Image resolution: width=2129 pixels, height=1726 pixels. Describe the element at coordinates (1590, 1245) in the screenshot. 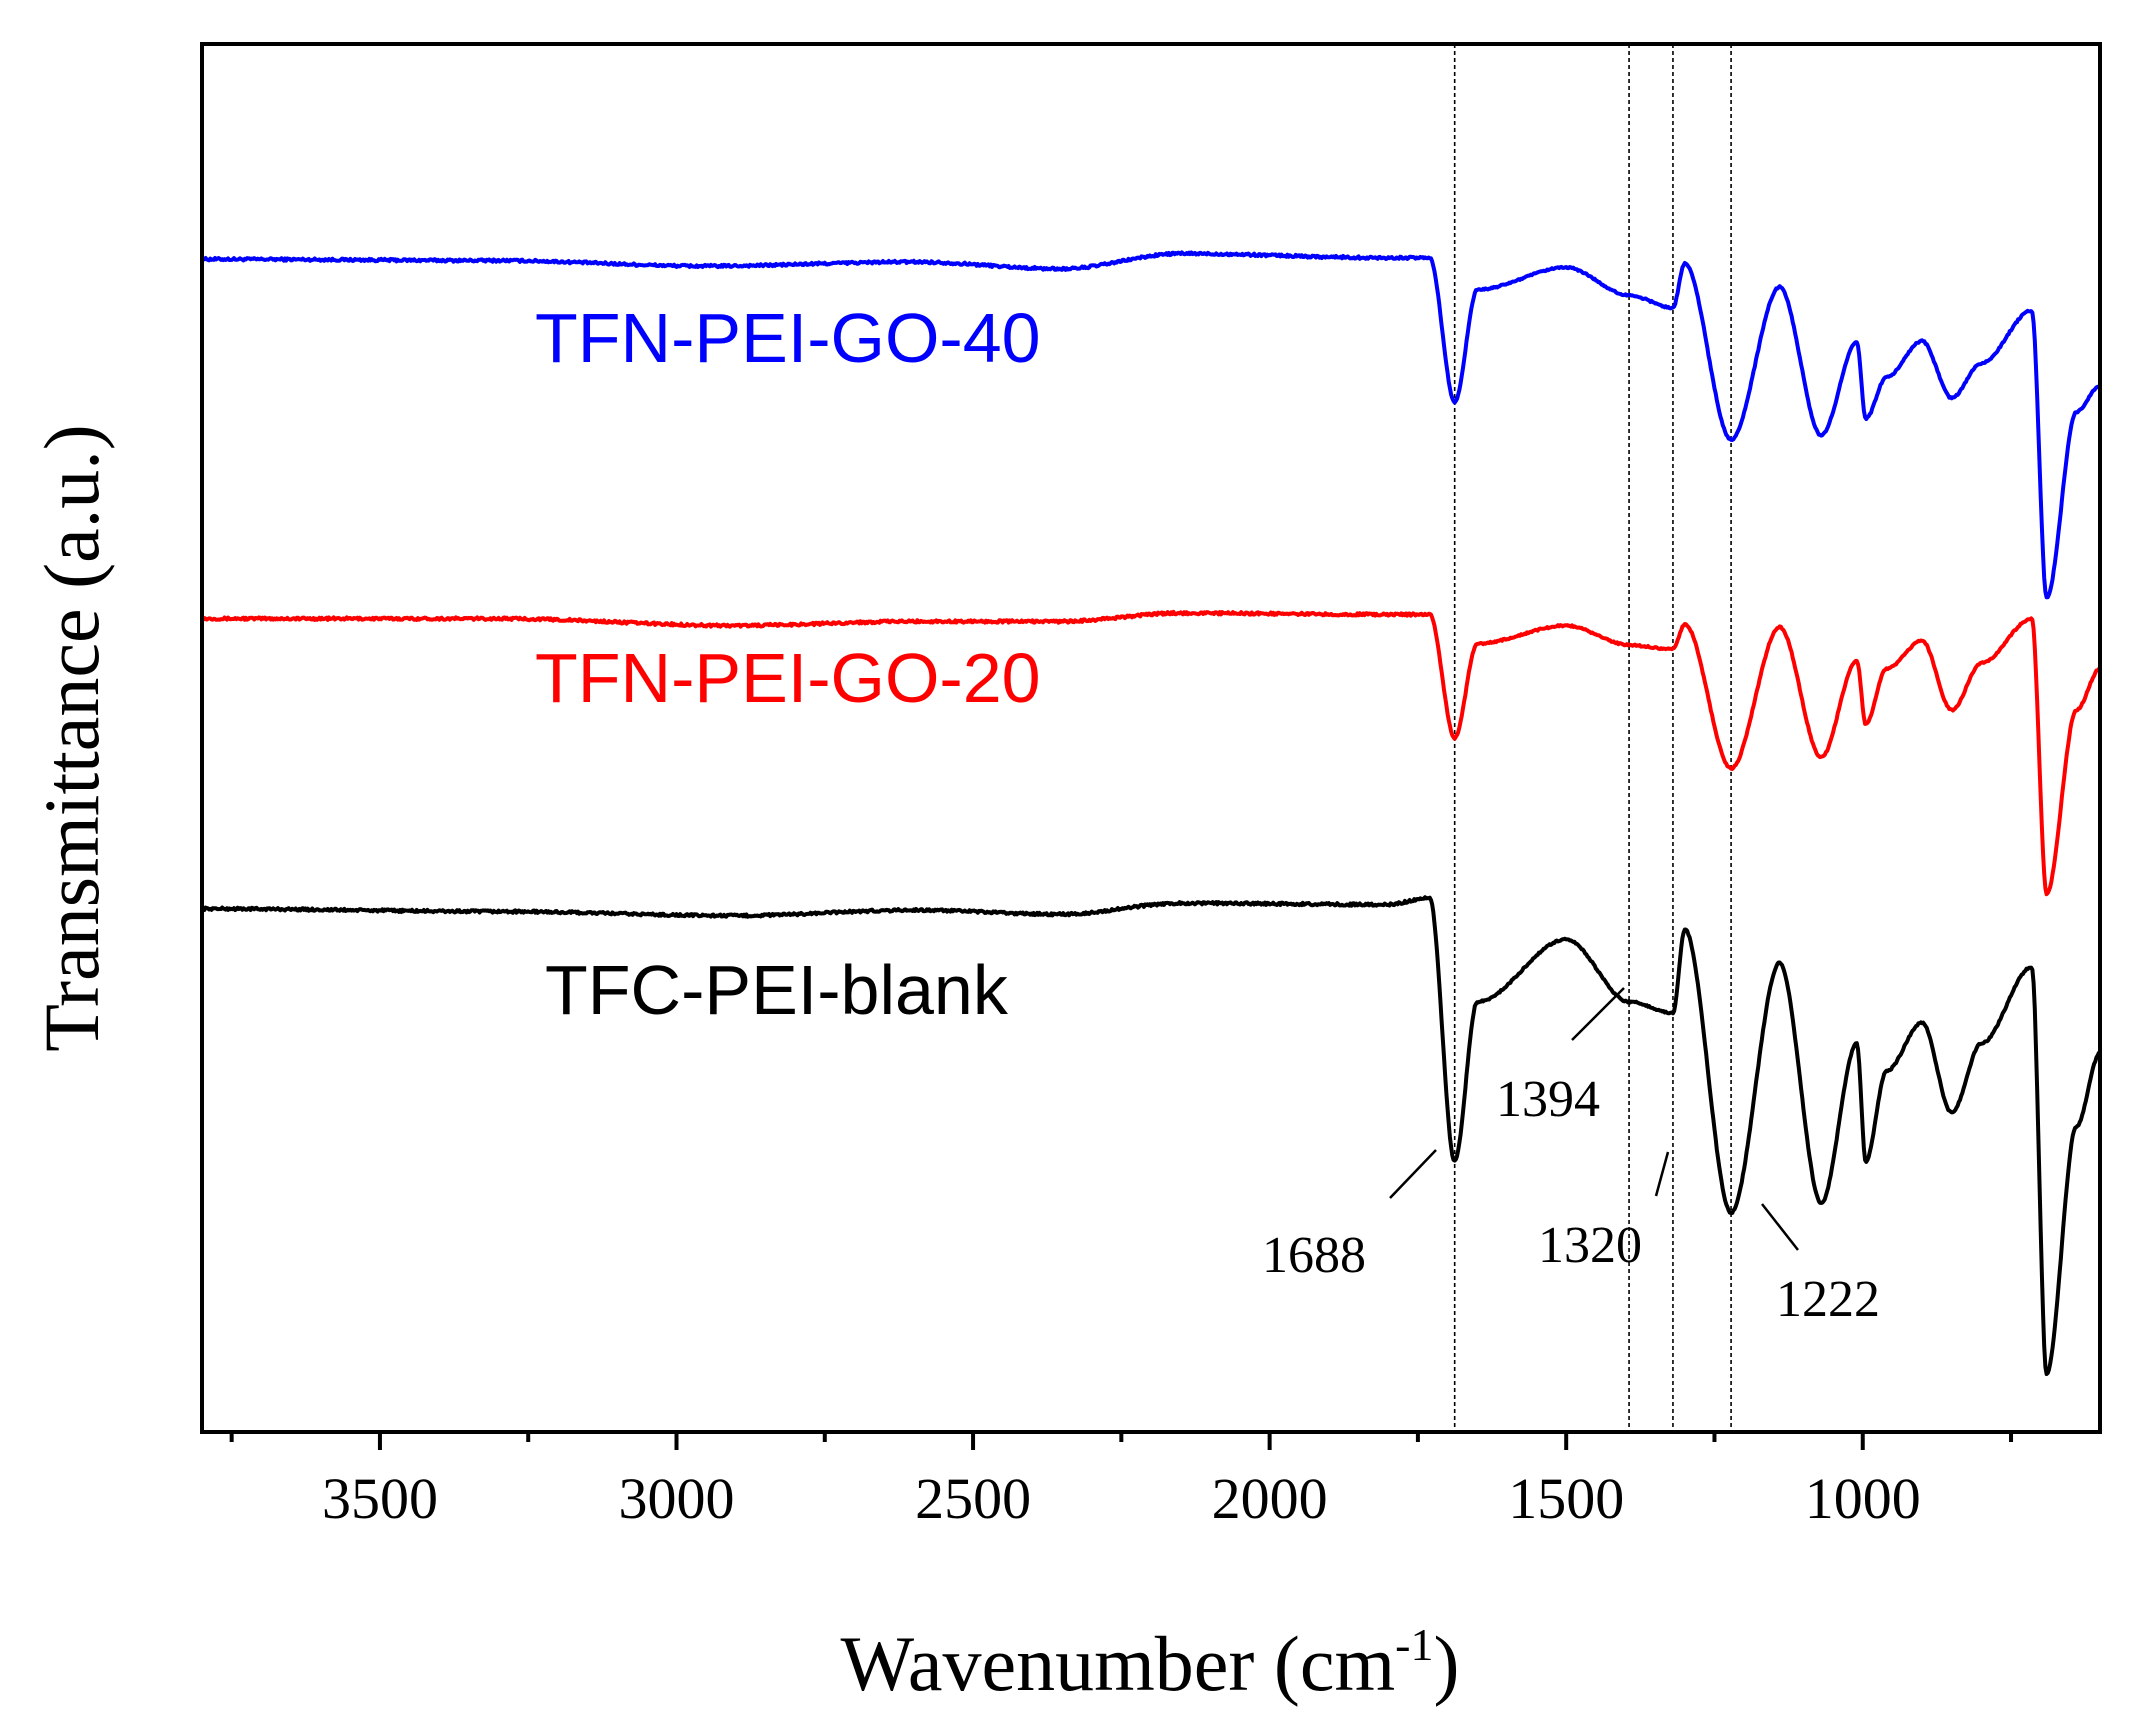

I see `peak-label-1320: 1320` at that location.